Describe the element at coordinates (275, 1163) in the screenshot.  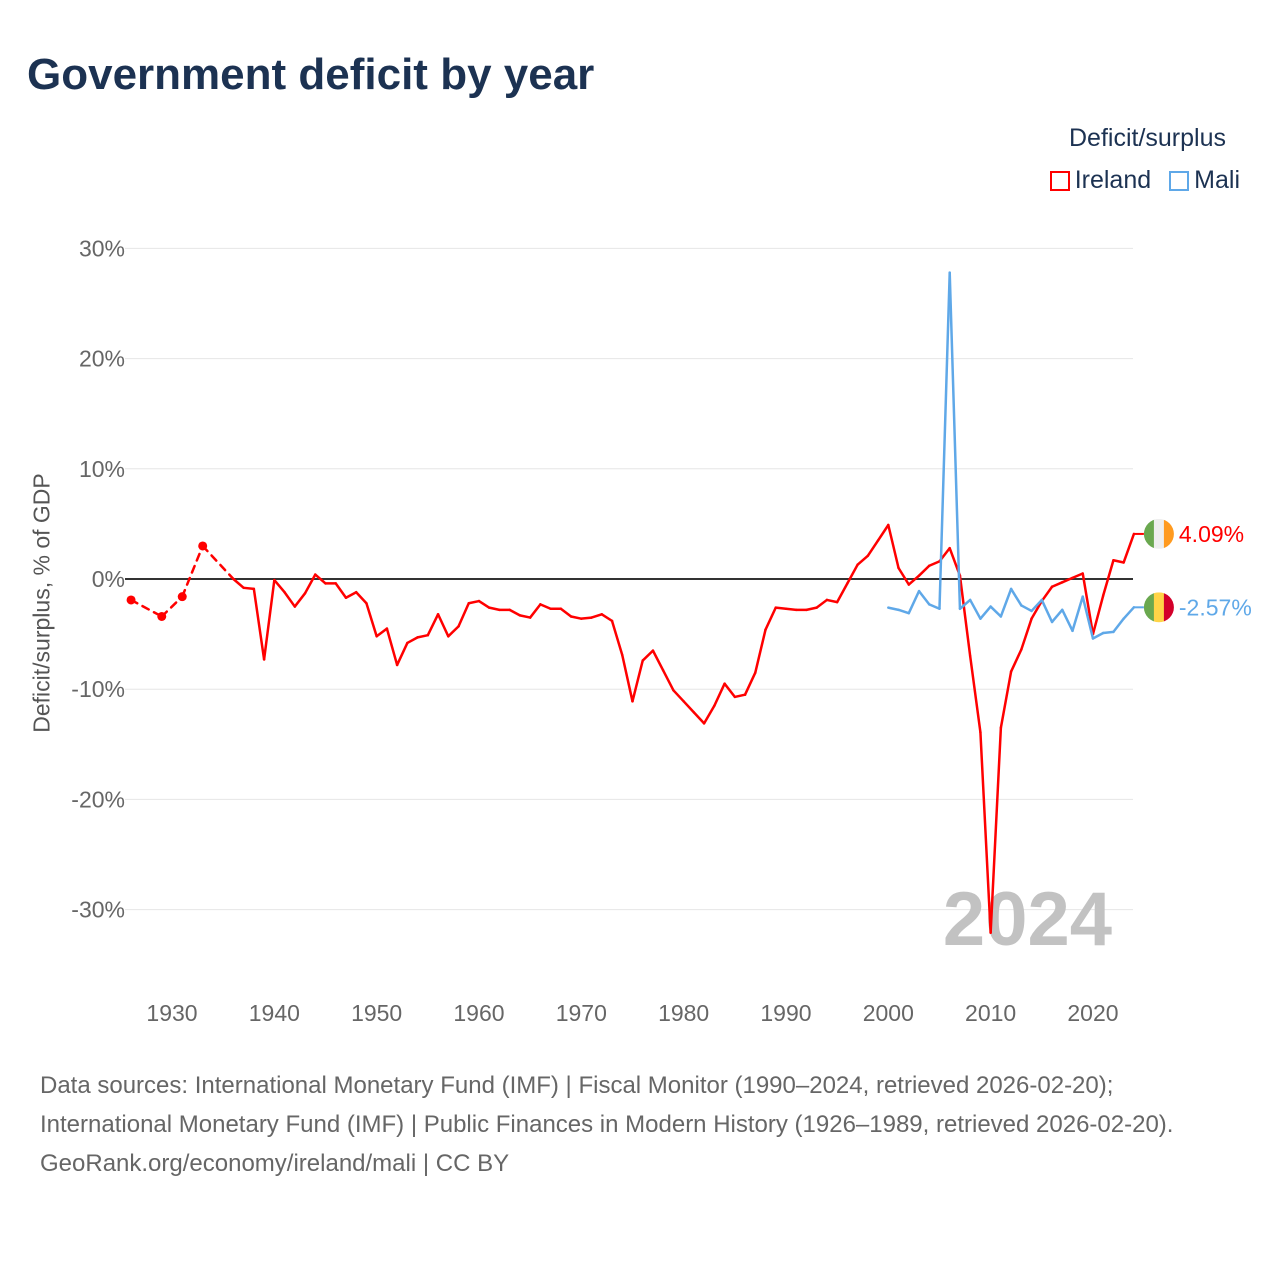
I see `credit-link: GeoRank.org/economy/ireland/mali | CC BY` at that location.